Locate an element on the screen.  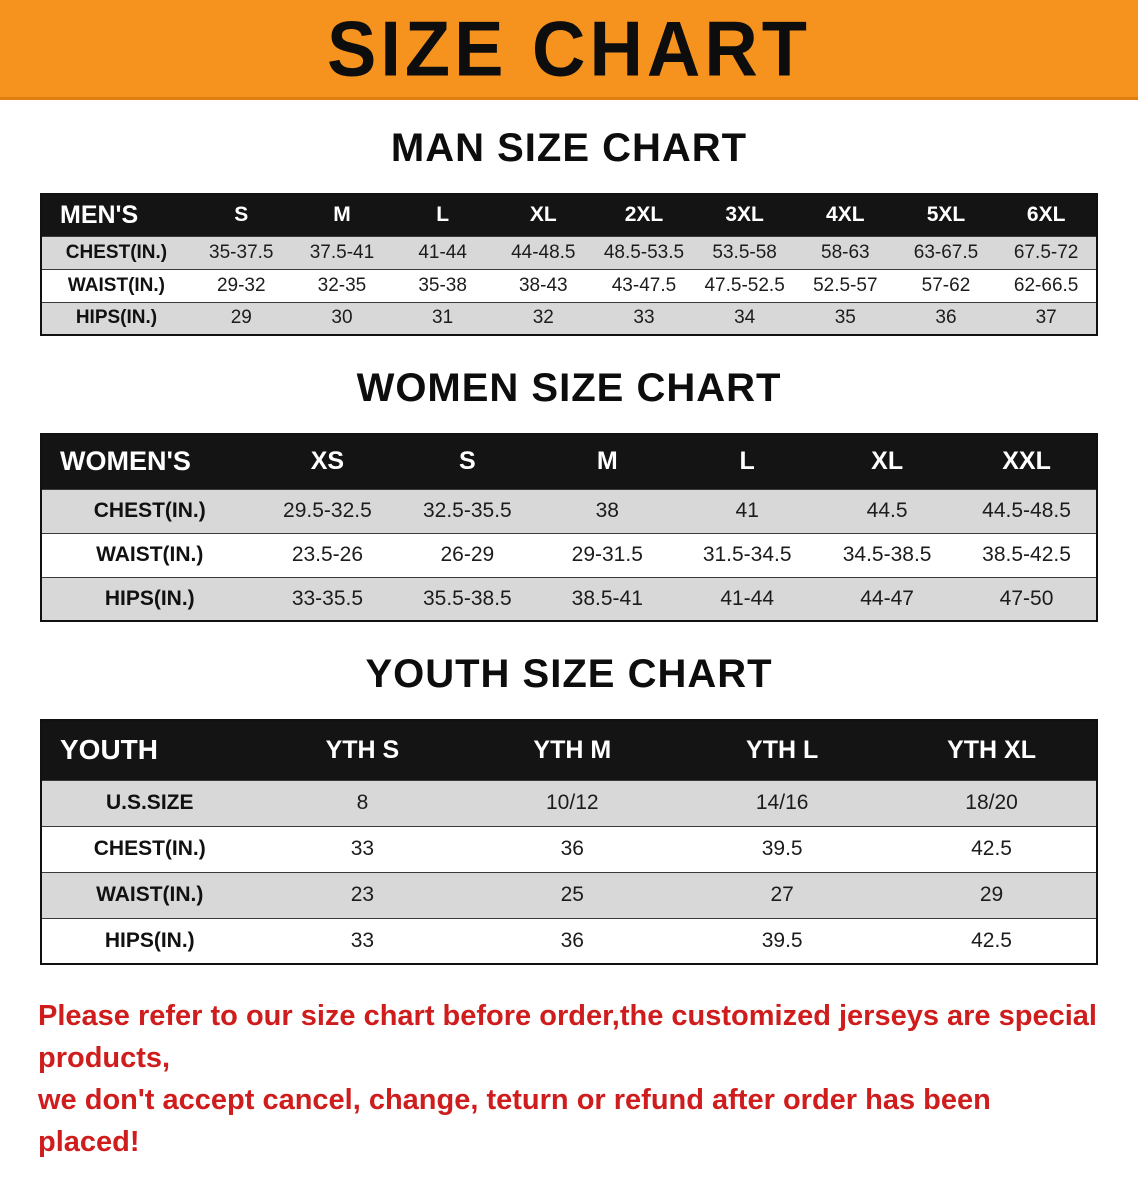
value-cell: 27 is located at coordinates (782, 894).